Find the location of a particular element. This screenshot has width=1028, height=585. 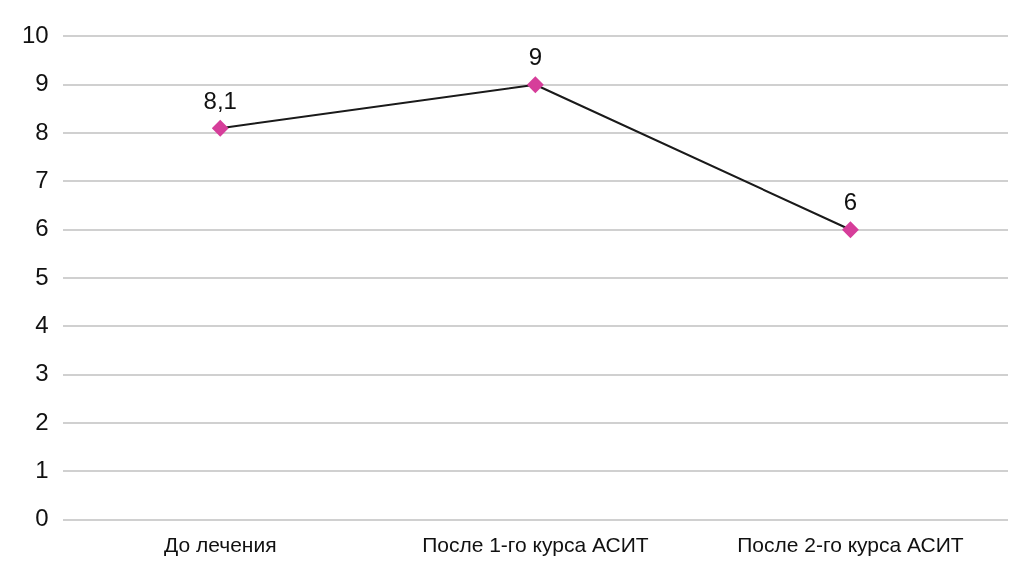

x-tick-label: После 2-го курса АСИТ is located at coordinates (850, 545).